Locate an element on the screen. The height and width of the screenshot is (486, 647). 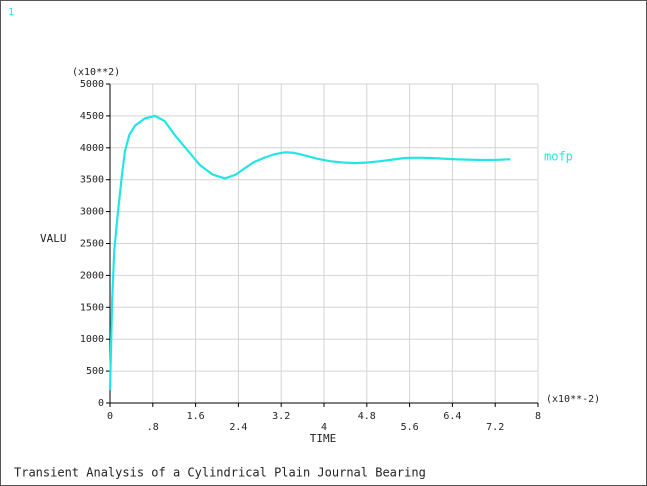
x-tick-label: 2.4 is located at coordinates (238, 427).